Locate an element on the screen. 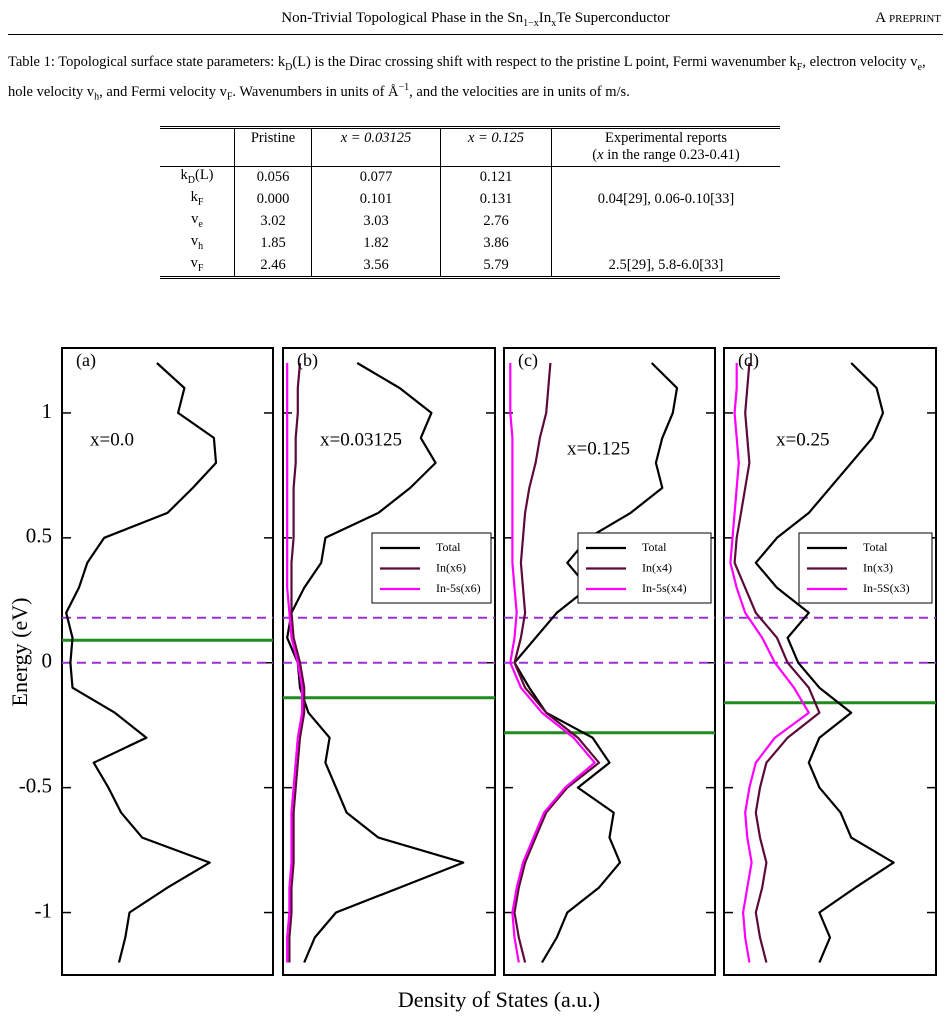  panel-annotation: x=0.0 is located at coordinates (112, 439).